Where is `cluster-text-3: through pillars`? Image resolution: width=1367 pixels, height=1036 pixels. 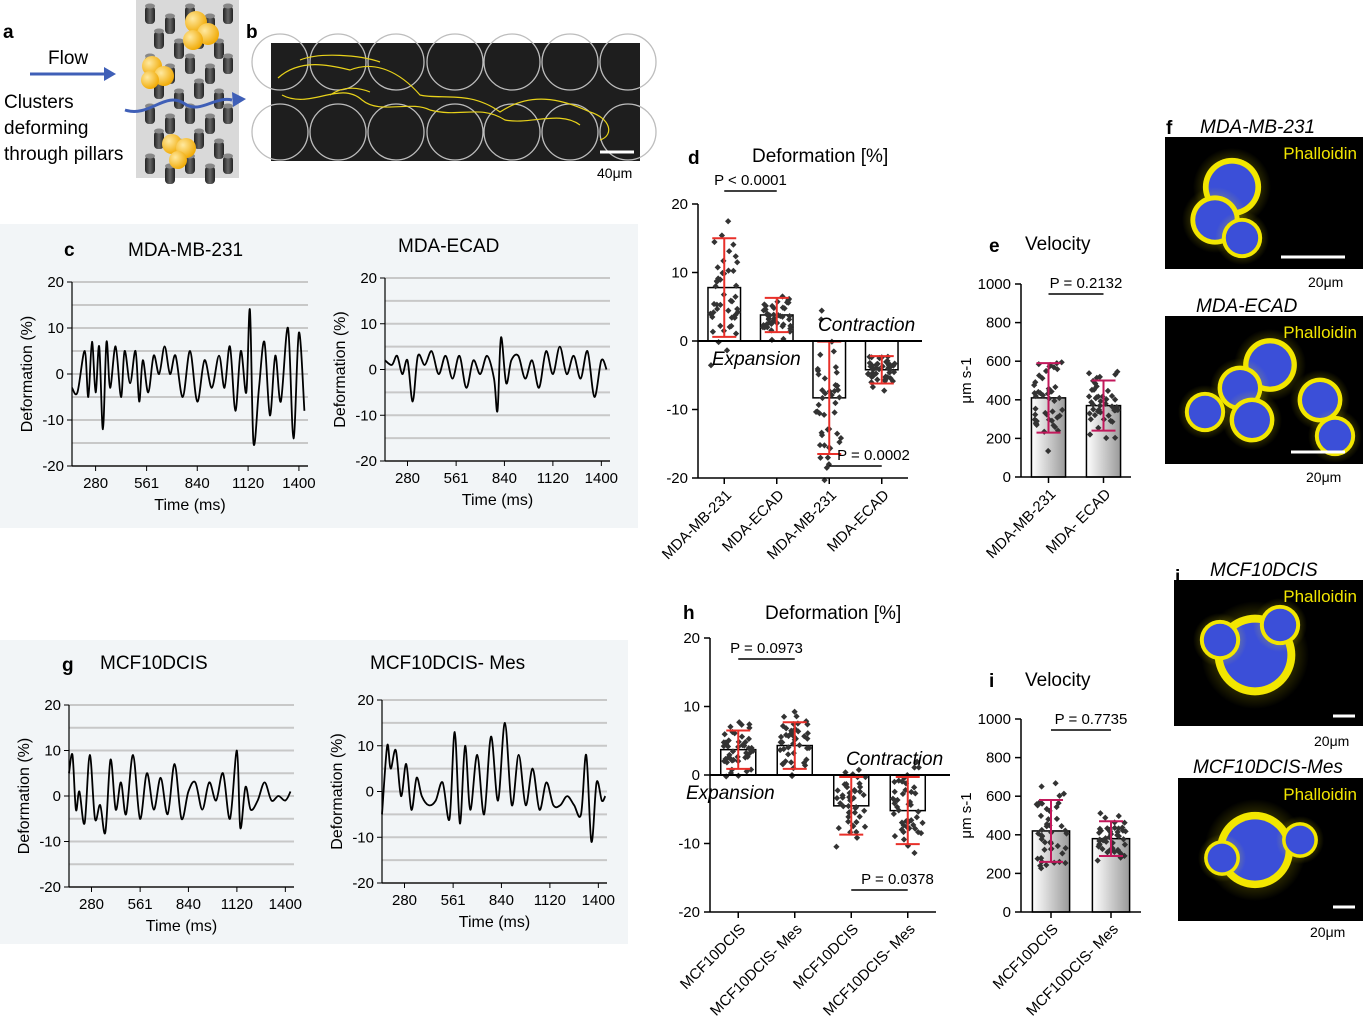
cluster-text-3: through pillars is located at coordinates (63, 154).